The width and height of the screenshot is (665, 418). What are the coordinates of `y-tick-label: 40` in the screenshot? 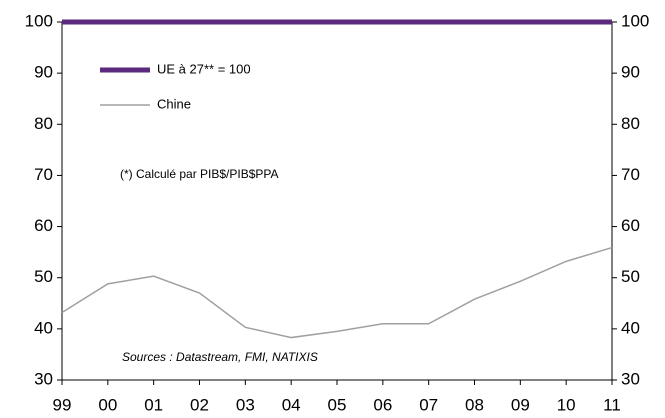 It's located at (43, 327).